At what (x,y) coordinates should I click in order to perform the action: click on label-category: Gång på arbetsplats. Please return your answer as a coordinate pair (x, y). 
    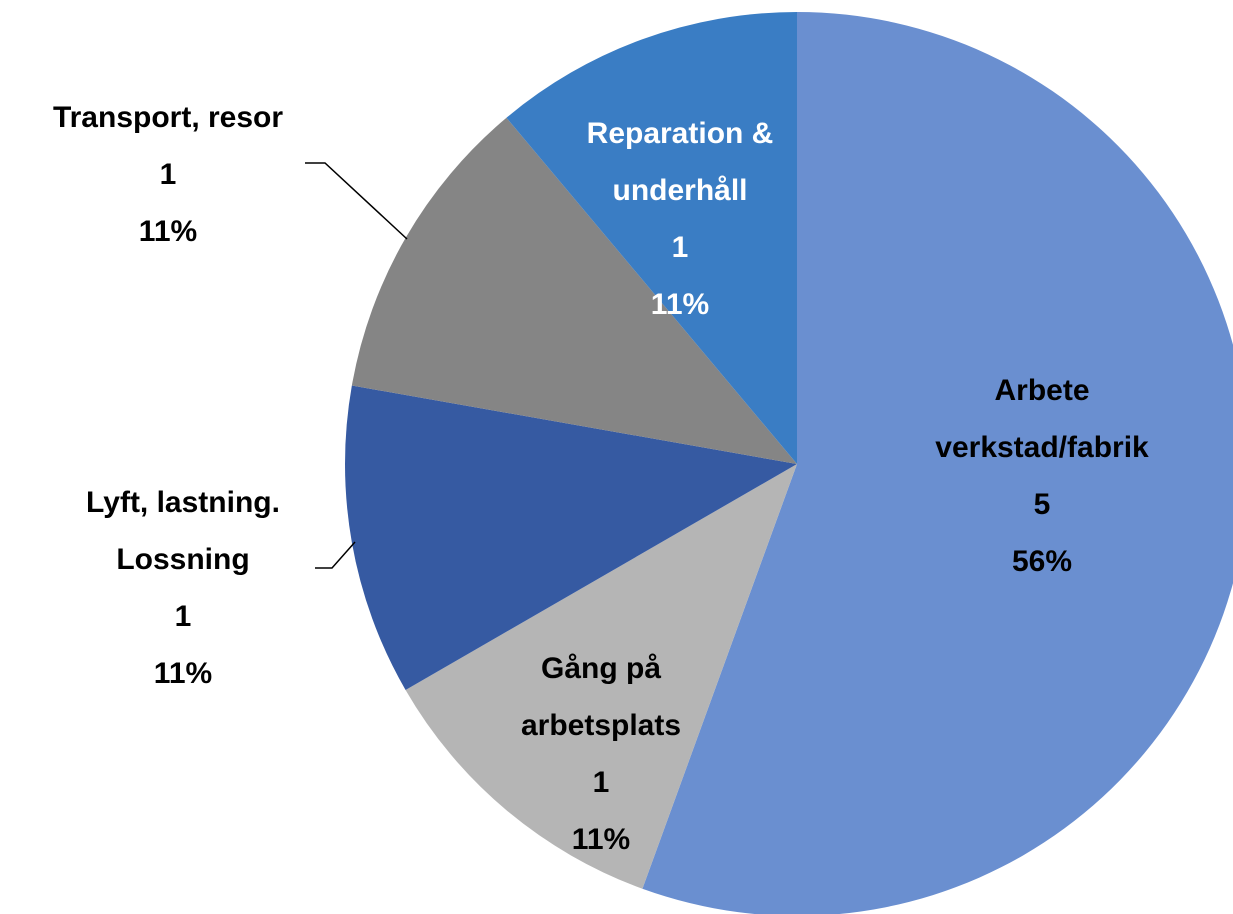
    Looking at the image, I should click on (601, 697).